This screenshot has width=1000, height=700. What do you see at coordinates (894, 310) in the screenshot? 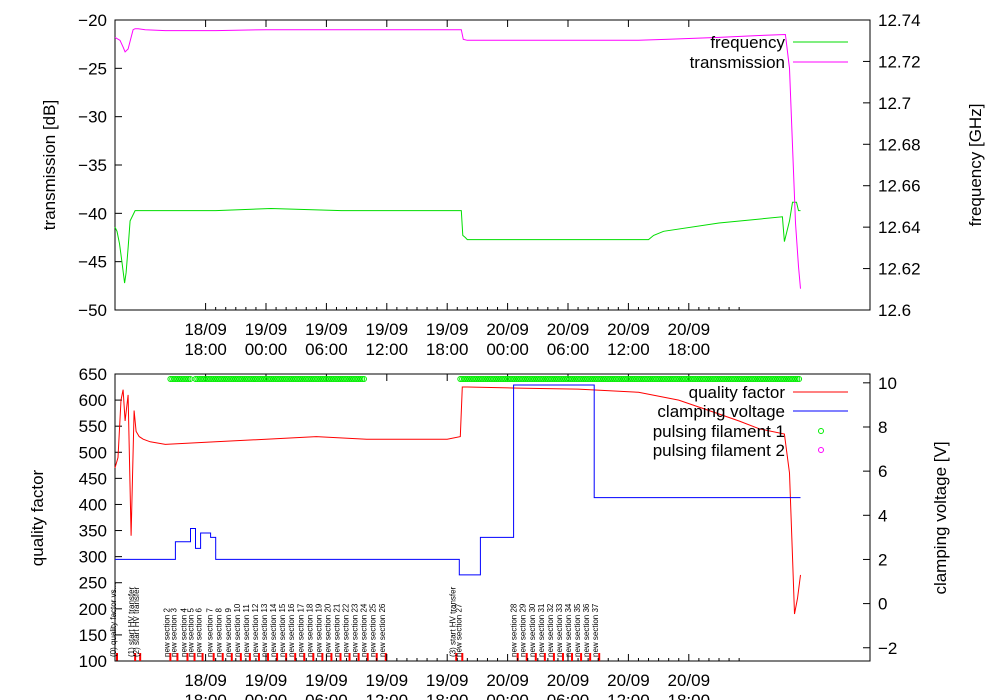
I see `y2-tick-label: 12.6` at bounding box center [894, 310].